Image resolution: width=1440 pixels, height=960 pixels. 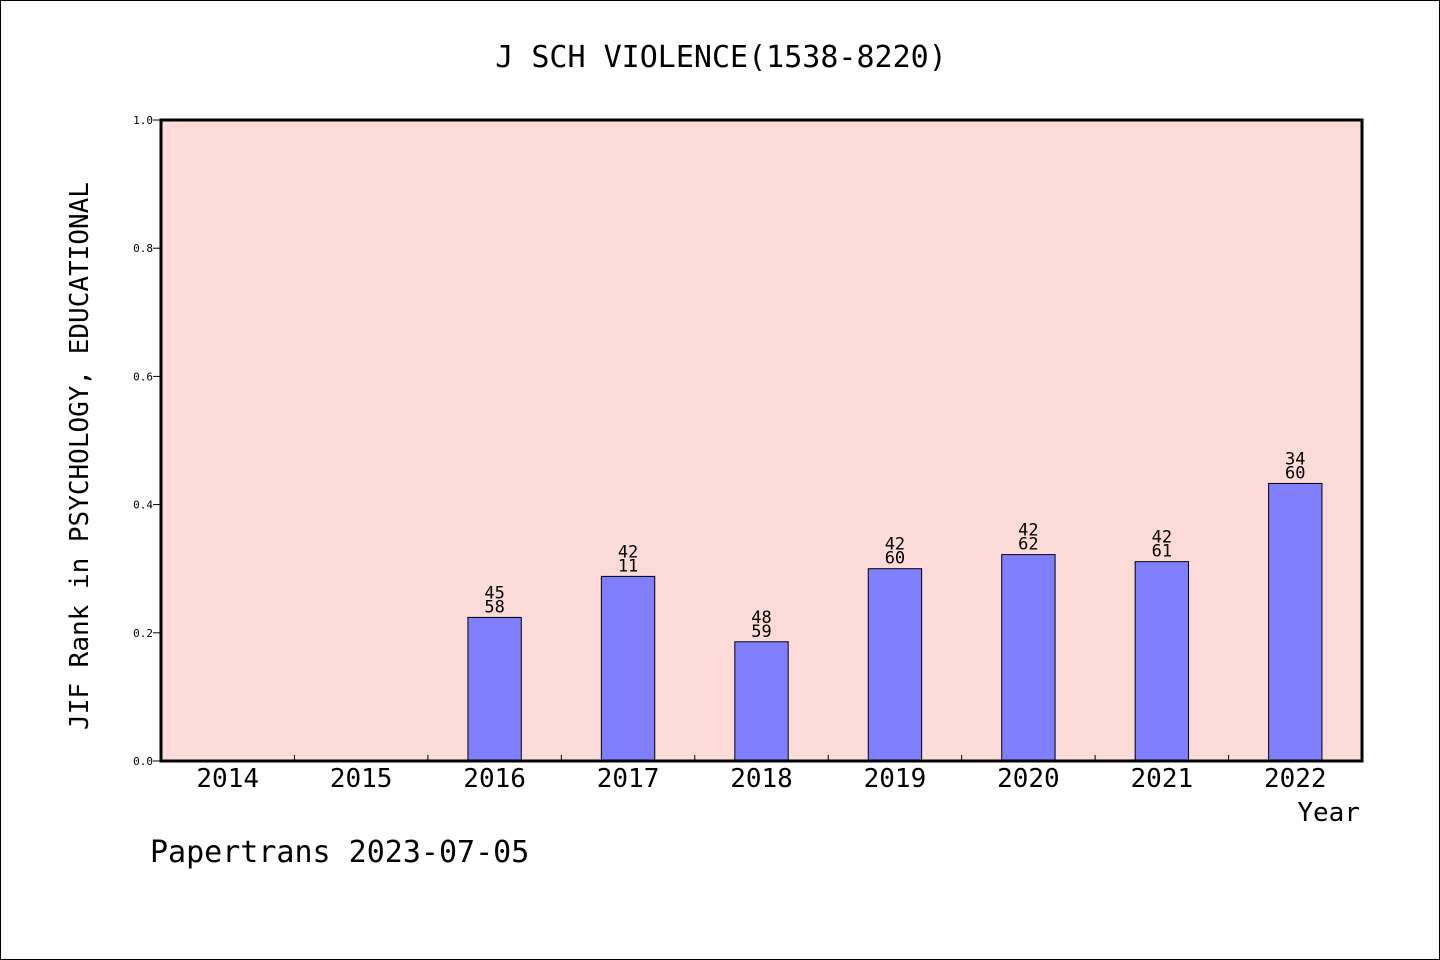 I want to click on x-tick-label: 2022, so click(x=1295, y=779).